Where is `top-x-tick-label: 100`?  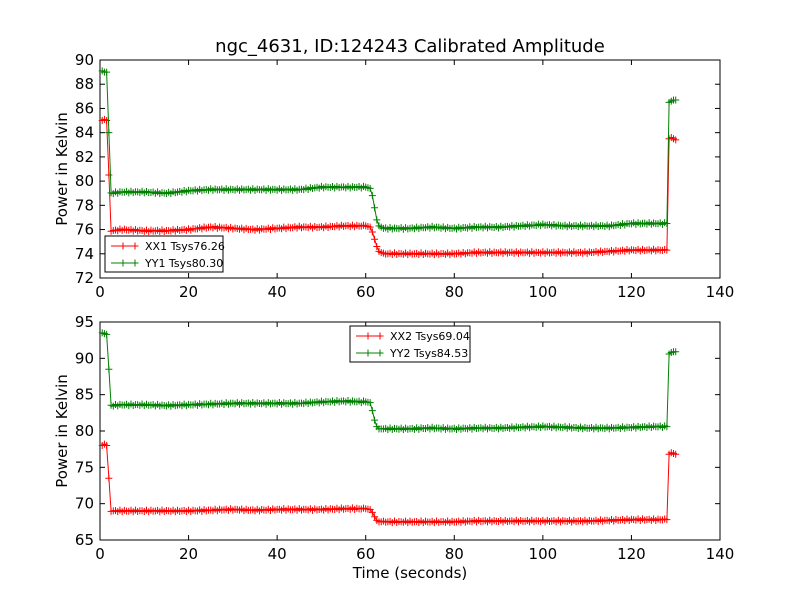 top-x-tick-label: 100 is located at coordinates (543, 292).